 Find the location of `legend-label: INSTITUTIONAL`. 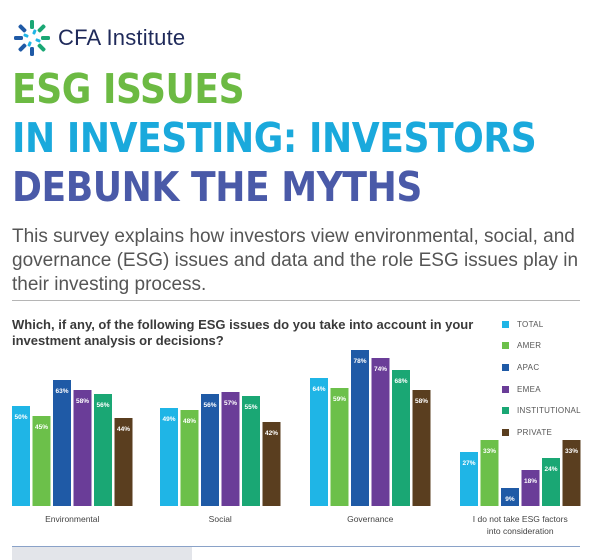

legend-label: INSTITUTIONAL is located at coordinates (549, 411).